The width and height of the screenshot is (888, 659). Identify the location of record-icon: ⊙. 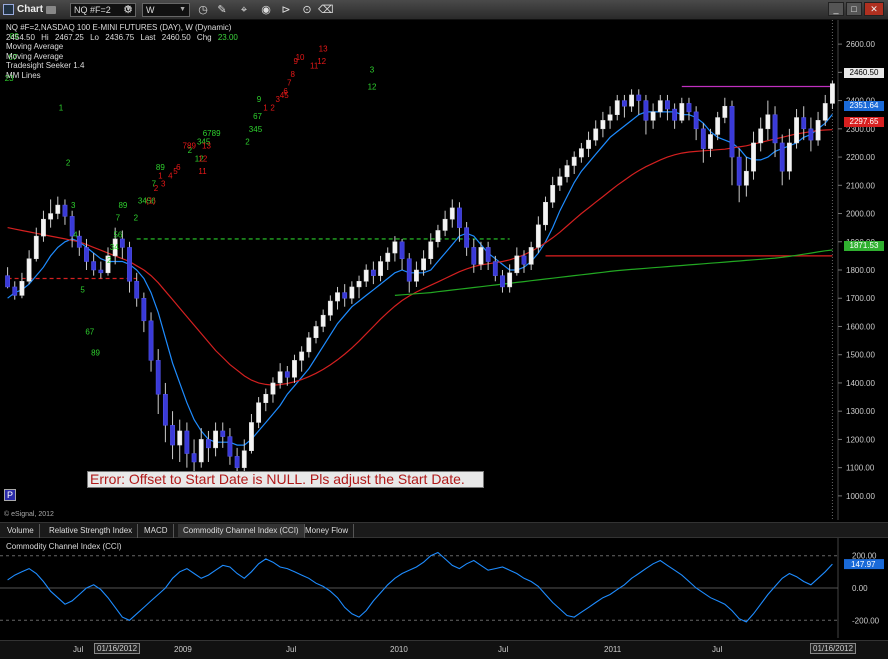
(307, 10).